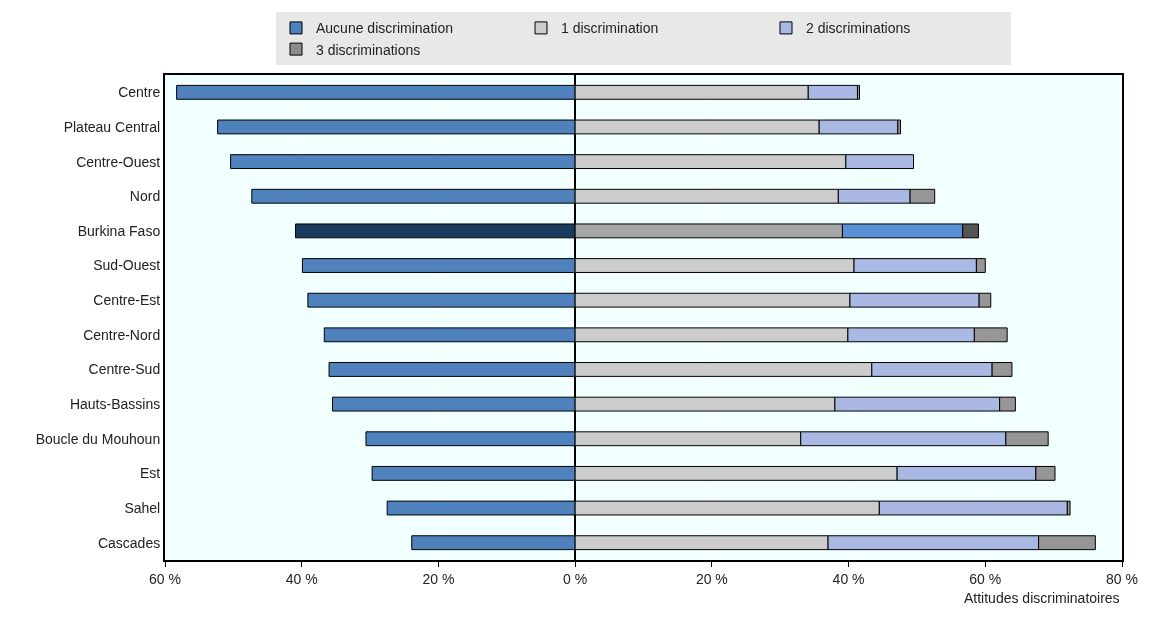 This screenshot has width=1150, height=635. Describe the element at coordinates (145, 196) in the screenshot. I see `y-tick-label: Nord` at that location.